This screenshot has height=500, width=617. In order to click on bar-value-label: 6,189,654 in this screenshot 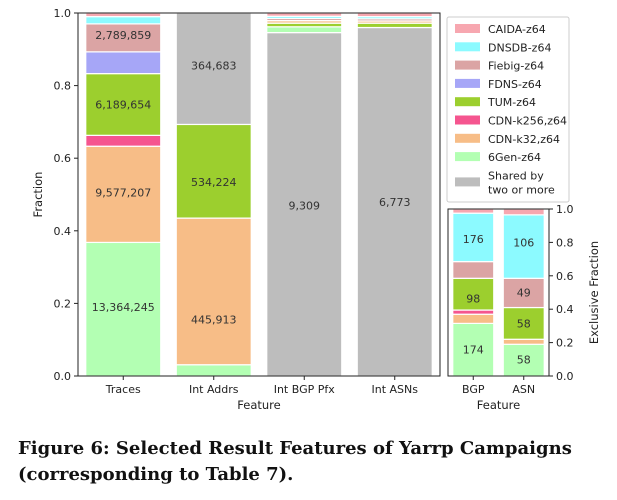, I will do `click(123, 104)`.